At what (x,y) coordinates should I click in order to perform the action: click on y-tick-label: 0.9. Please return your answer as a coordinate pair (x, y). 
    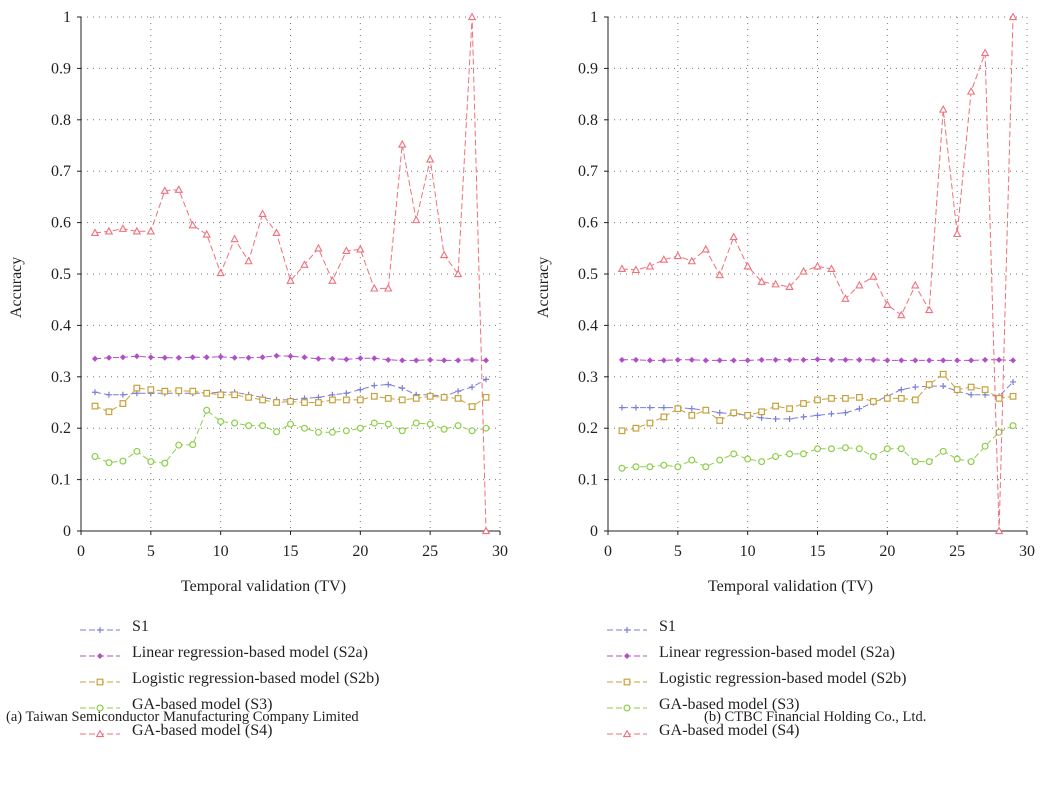
    Looking at the image, I should click on (61, 68).